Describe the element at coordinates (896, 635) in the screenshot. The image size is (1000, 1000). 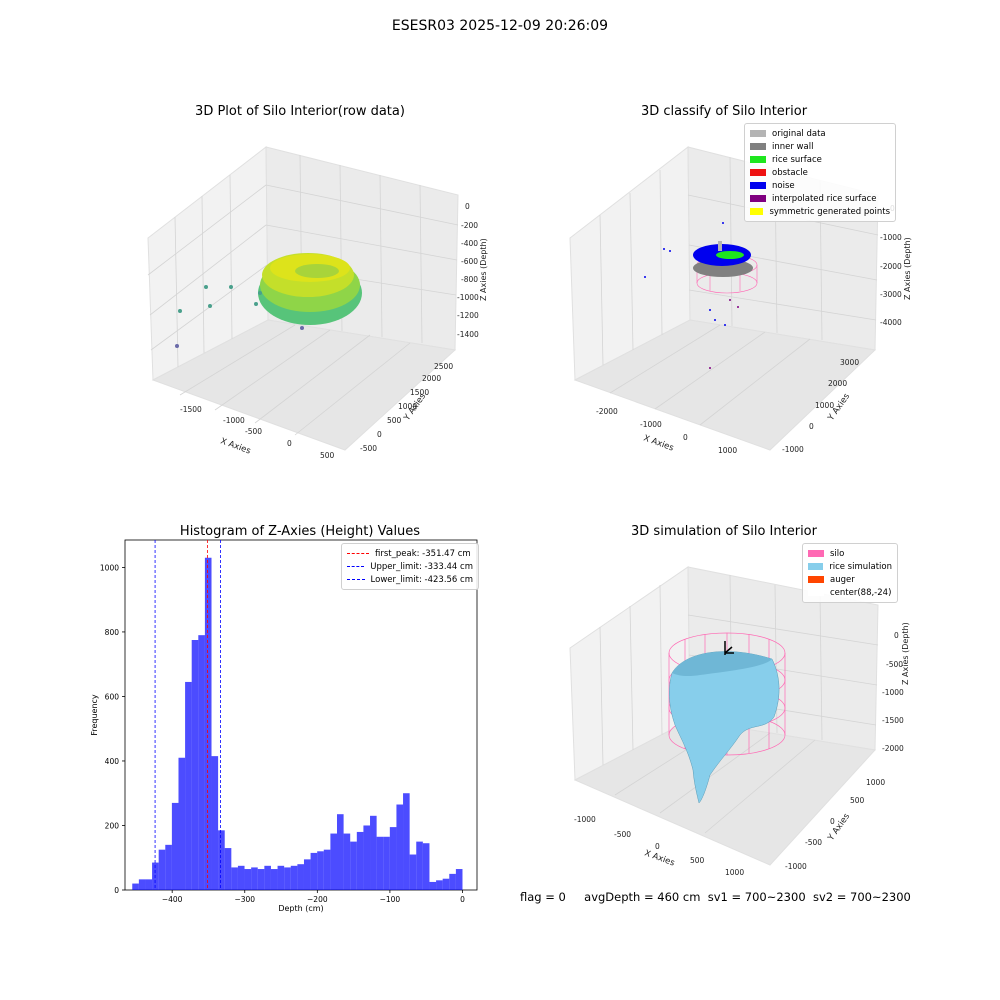
I see `simulation-z-tick: 0` at that location.